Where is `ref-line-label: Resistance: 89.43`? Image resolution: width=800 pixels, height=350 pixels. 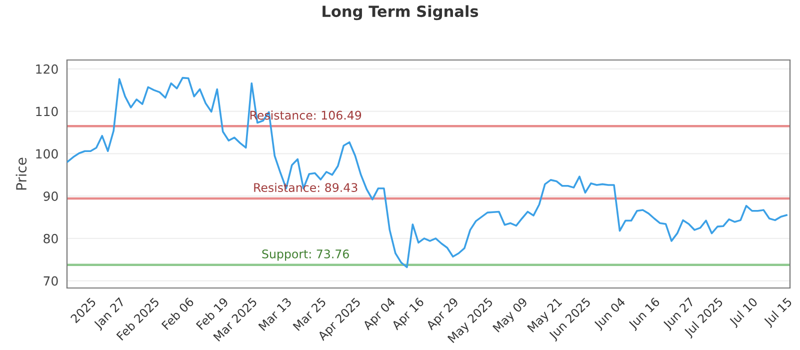
ref-line-label: Resistance: 89.43 is located at coordinates (306, 187).